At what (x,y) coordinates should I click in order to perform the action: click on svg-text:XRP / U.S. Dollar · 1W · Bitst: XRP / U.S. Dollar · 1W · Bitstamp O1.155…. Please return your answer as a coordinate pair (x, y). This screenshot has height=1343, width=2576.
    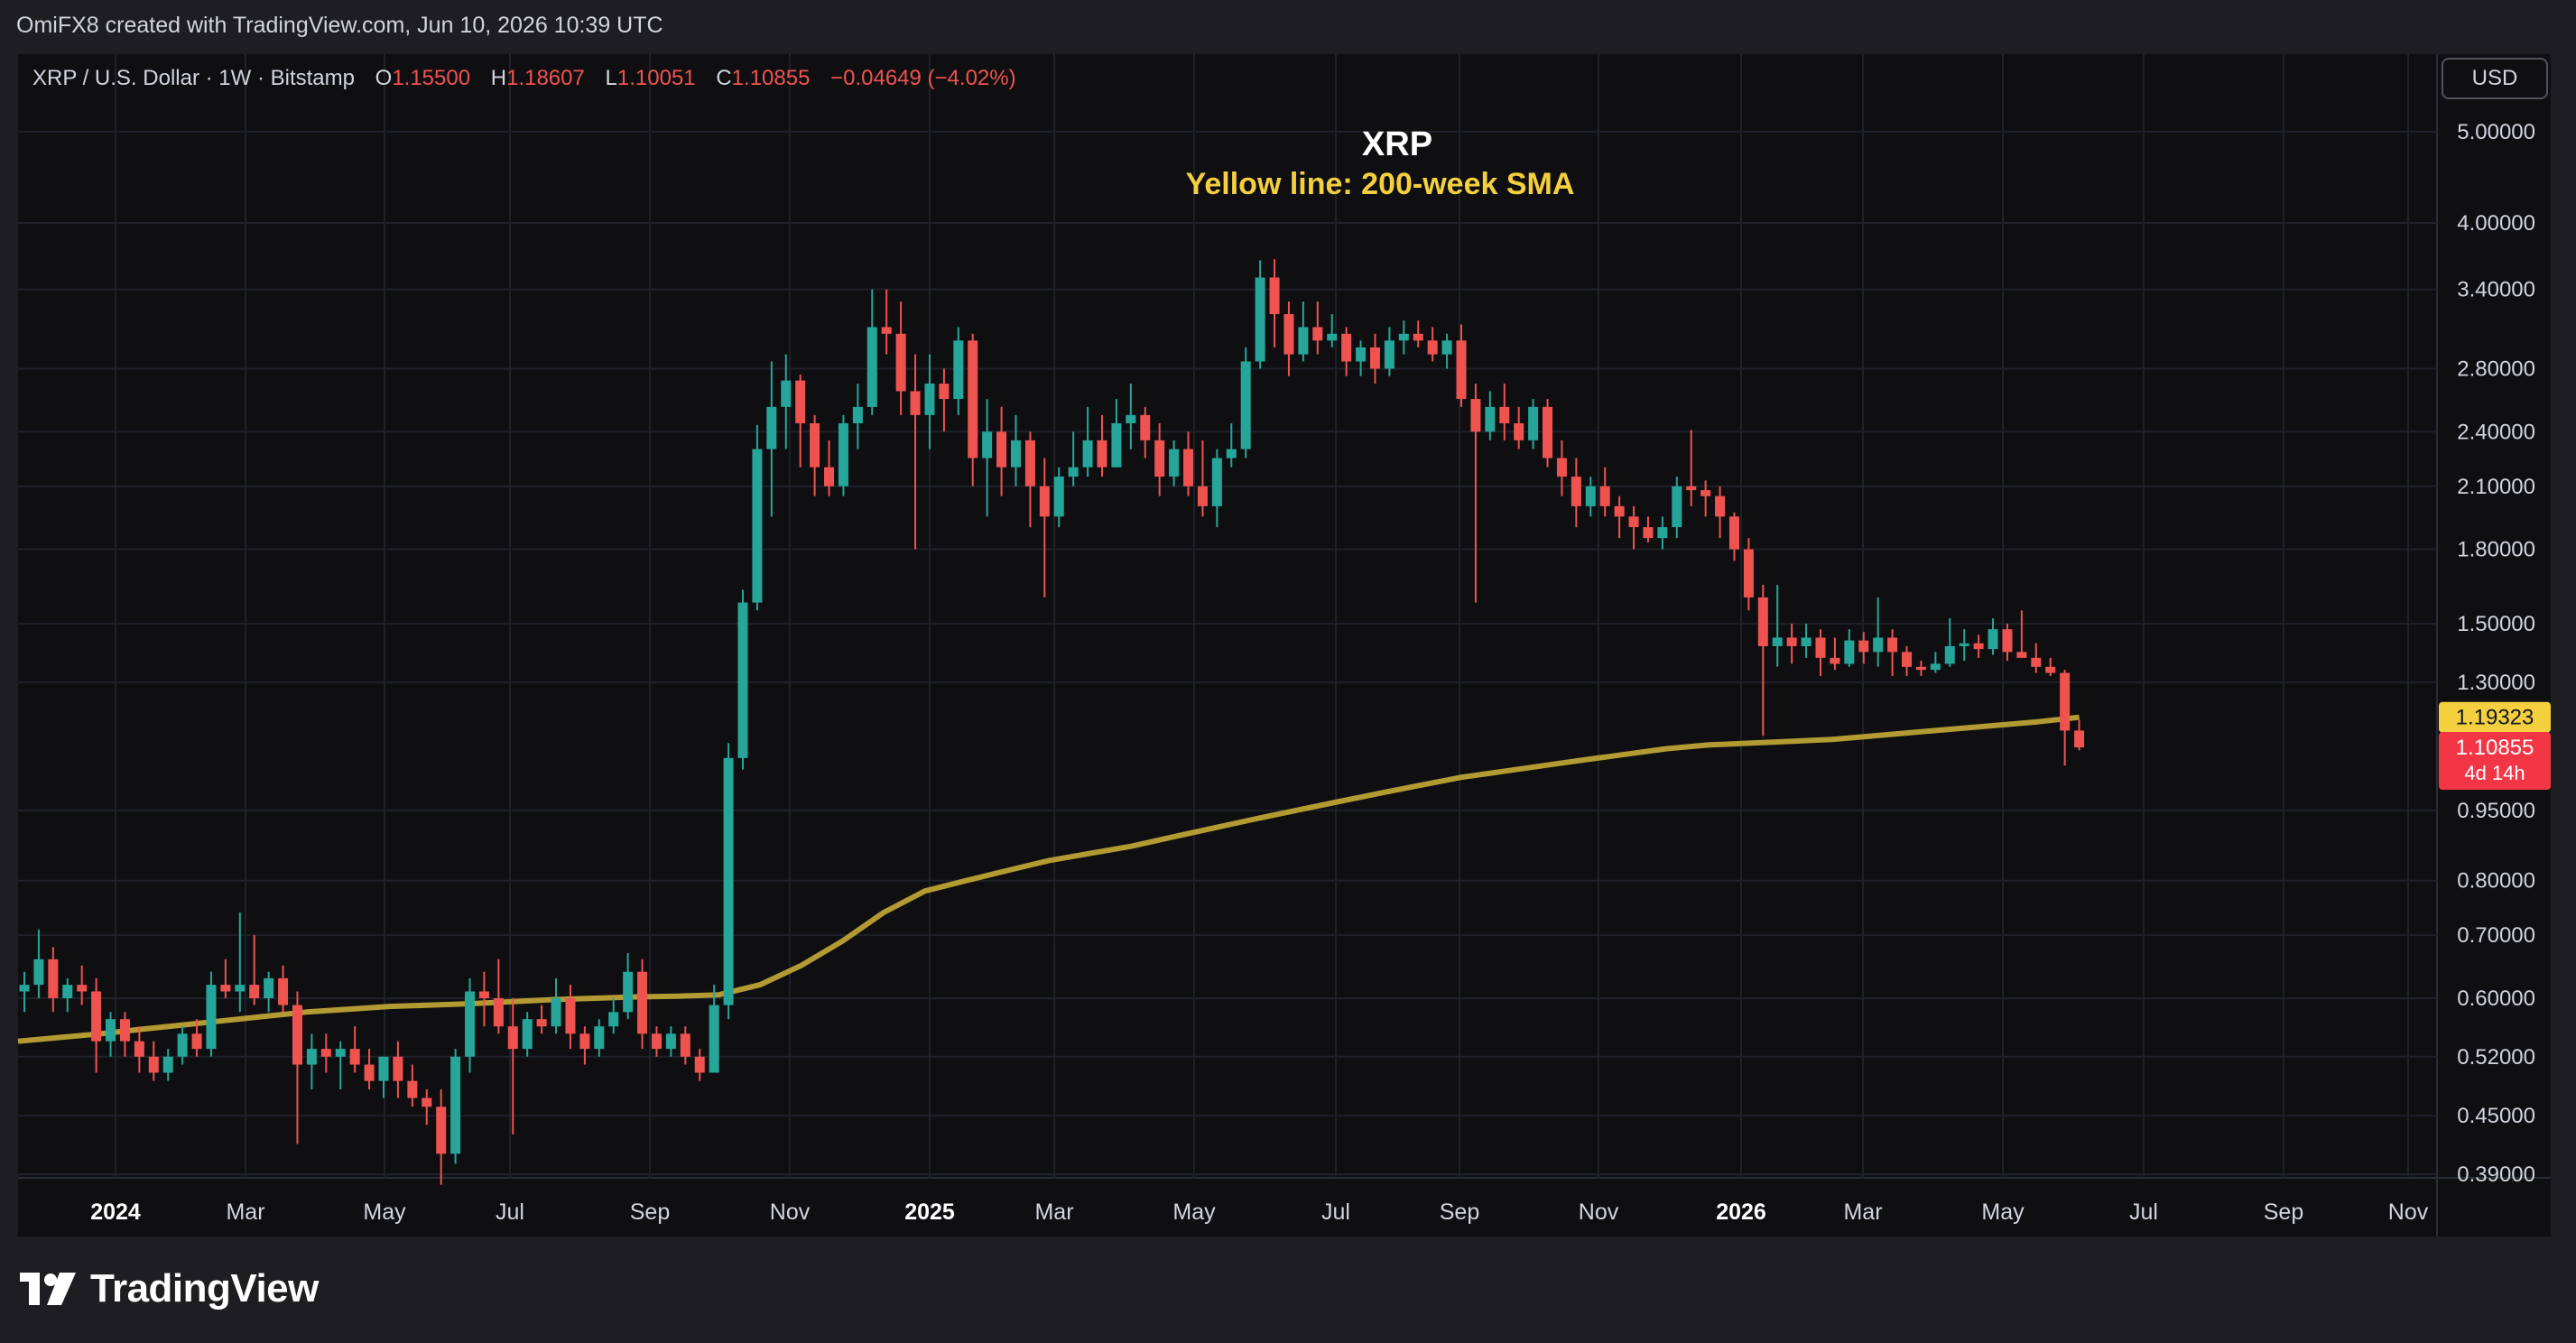
    Looking at the image, I should click on (524, 78).